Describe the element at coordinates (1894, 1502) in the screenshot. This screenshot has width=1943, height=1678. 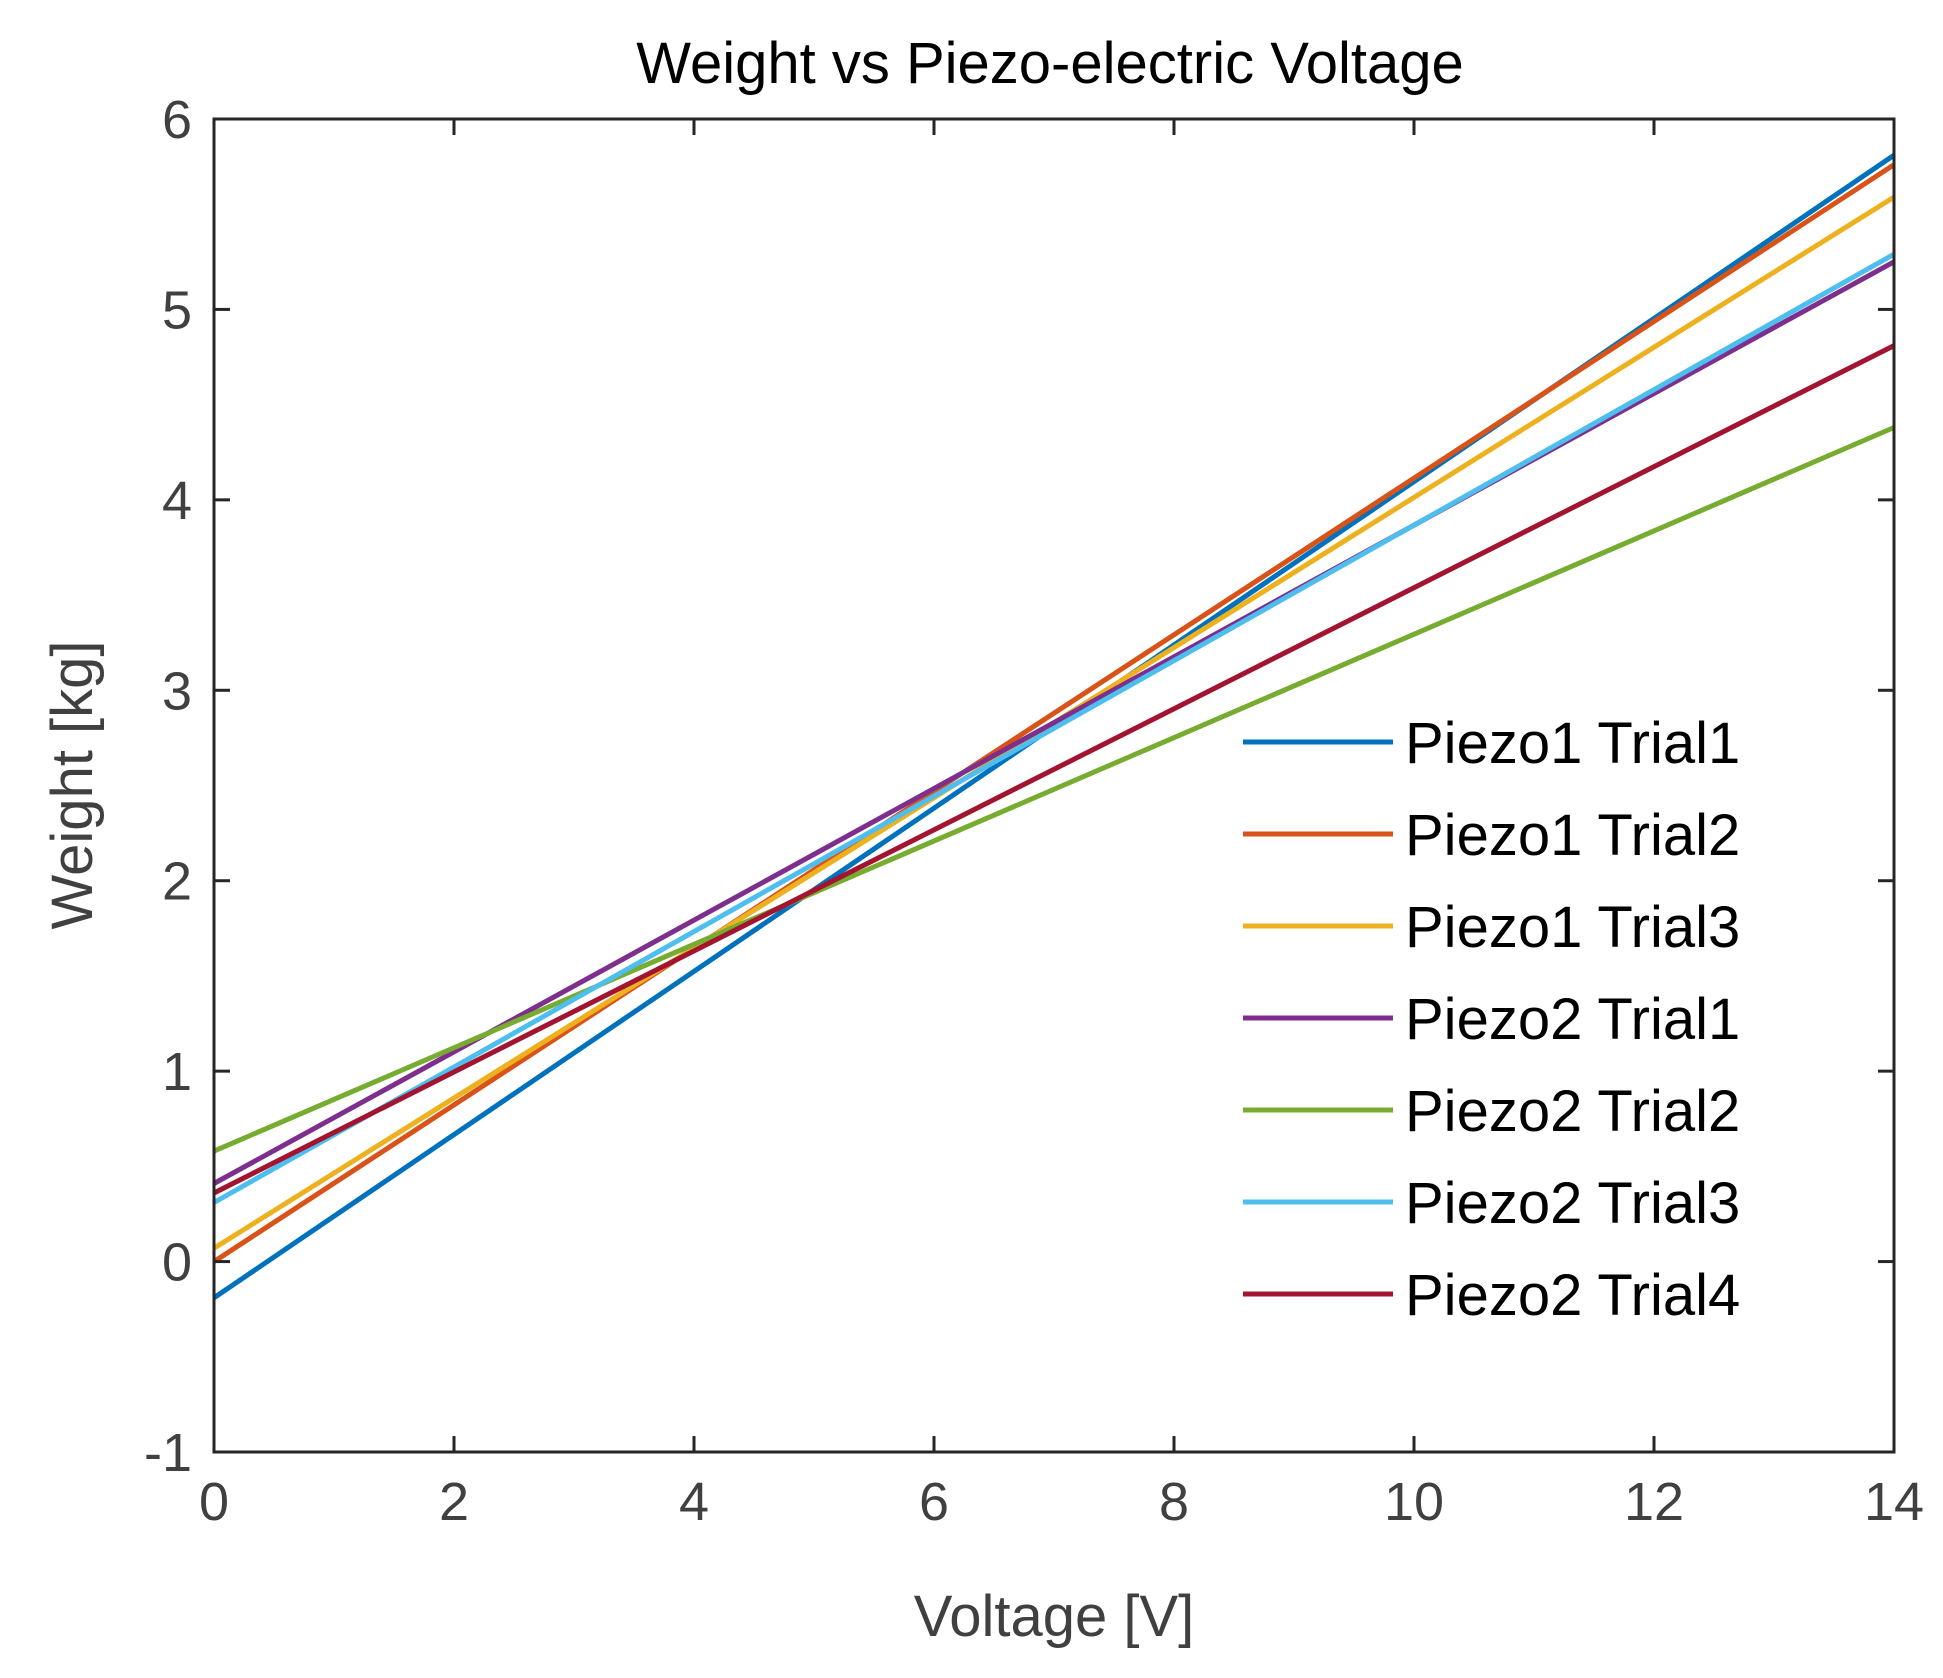
I see `x-tick-label: 14` at that location.